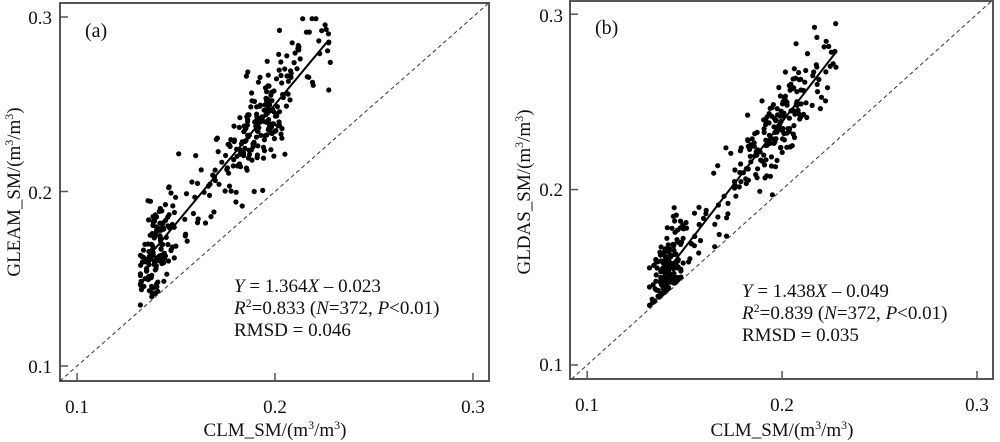 This screenshot has width=1000, height=442. What do you see at coordinates (551, 365) in the screenshot?
I see `y-tick-label: 0.1` at bounding box center [551, 365].